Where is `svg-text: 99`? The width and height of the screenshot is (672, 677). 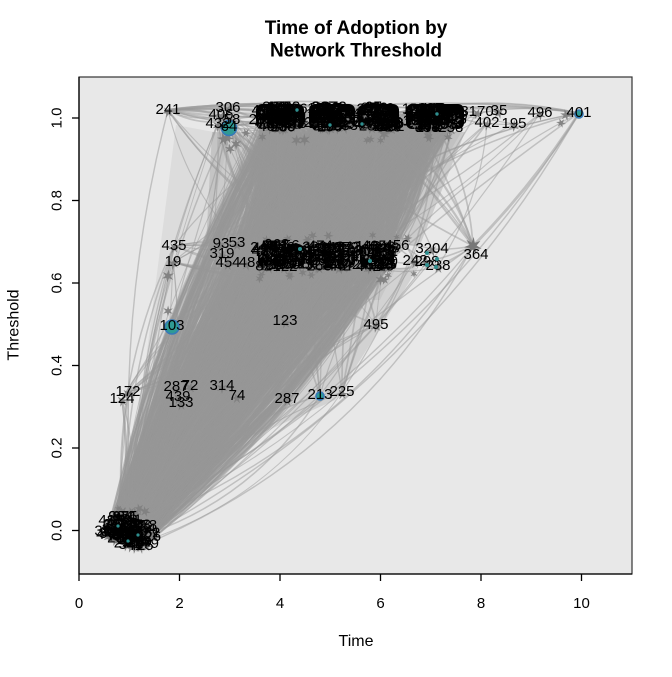 svg-text: 99 is located at coordinates (116, 516).